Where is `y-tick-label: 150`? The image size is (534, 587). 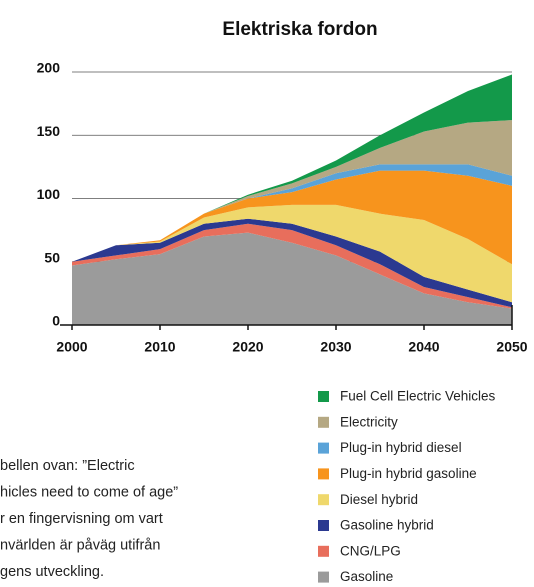
y-tick-label: 150 is located at coordinates (49, 131).